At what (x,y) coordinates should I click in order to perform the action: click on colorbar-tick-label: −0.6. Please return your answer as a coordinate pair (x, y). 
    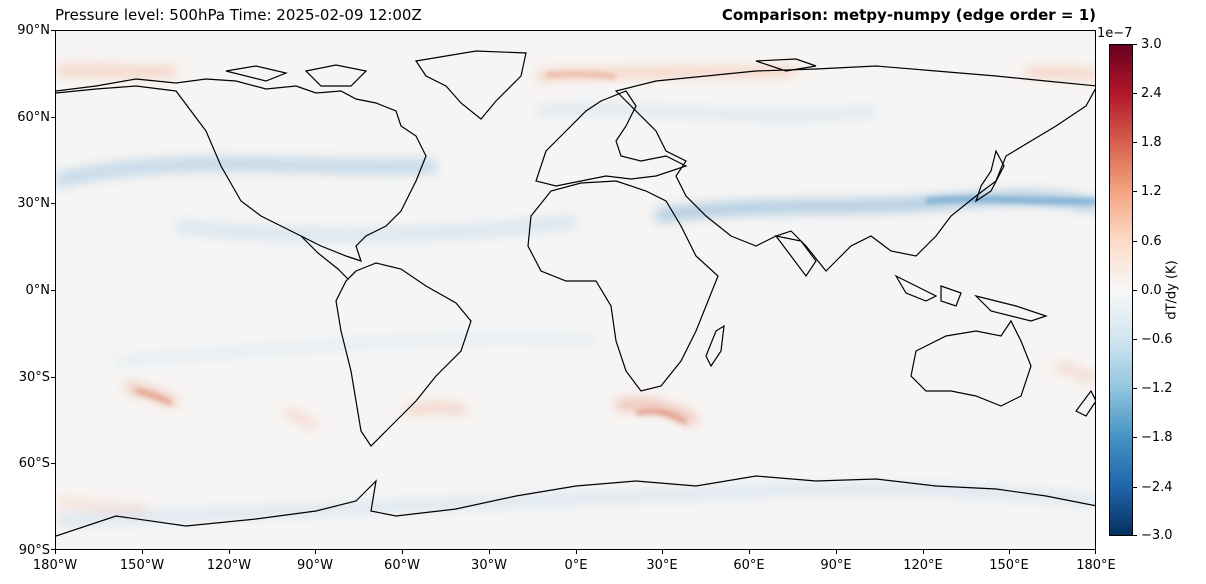
    Looking at the image, I should click on (1157, 339).